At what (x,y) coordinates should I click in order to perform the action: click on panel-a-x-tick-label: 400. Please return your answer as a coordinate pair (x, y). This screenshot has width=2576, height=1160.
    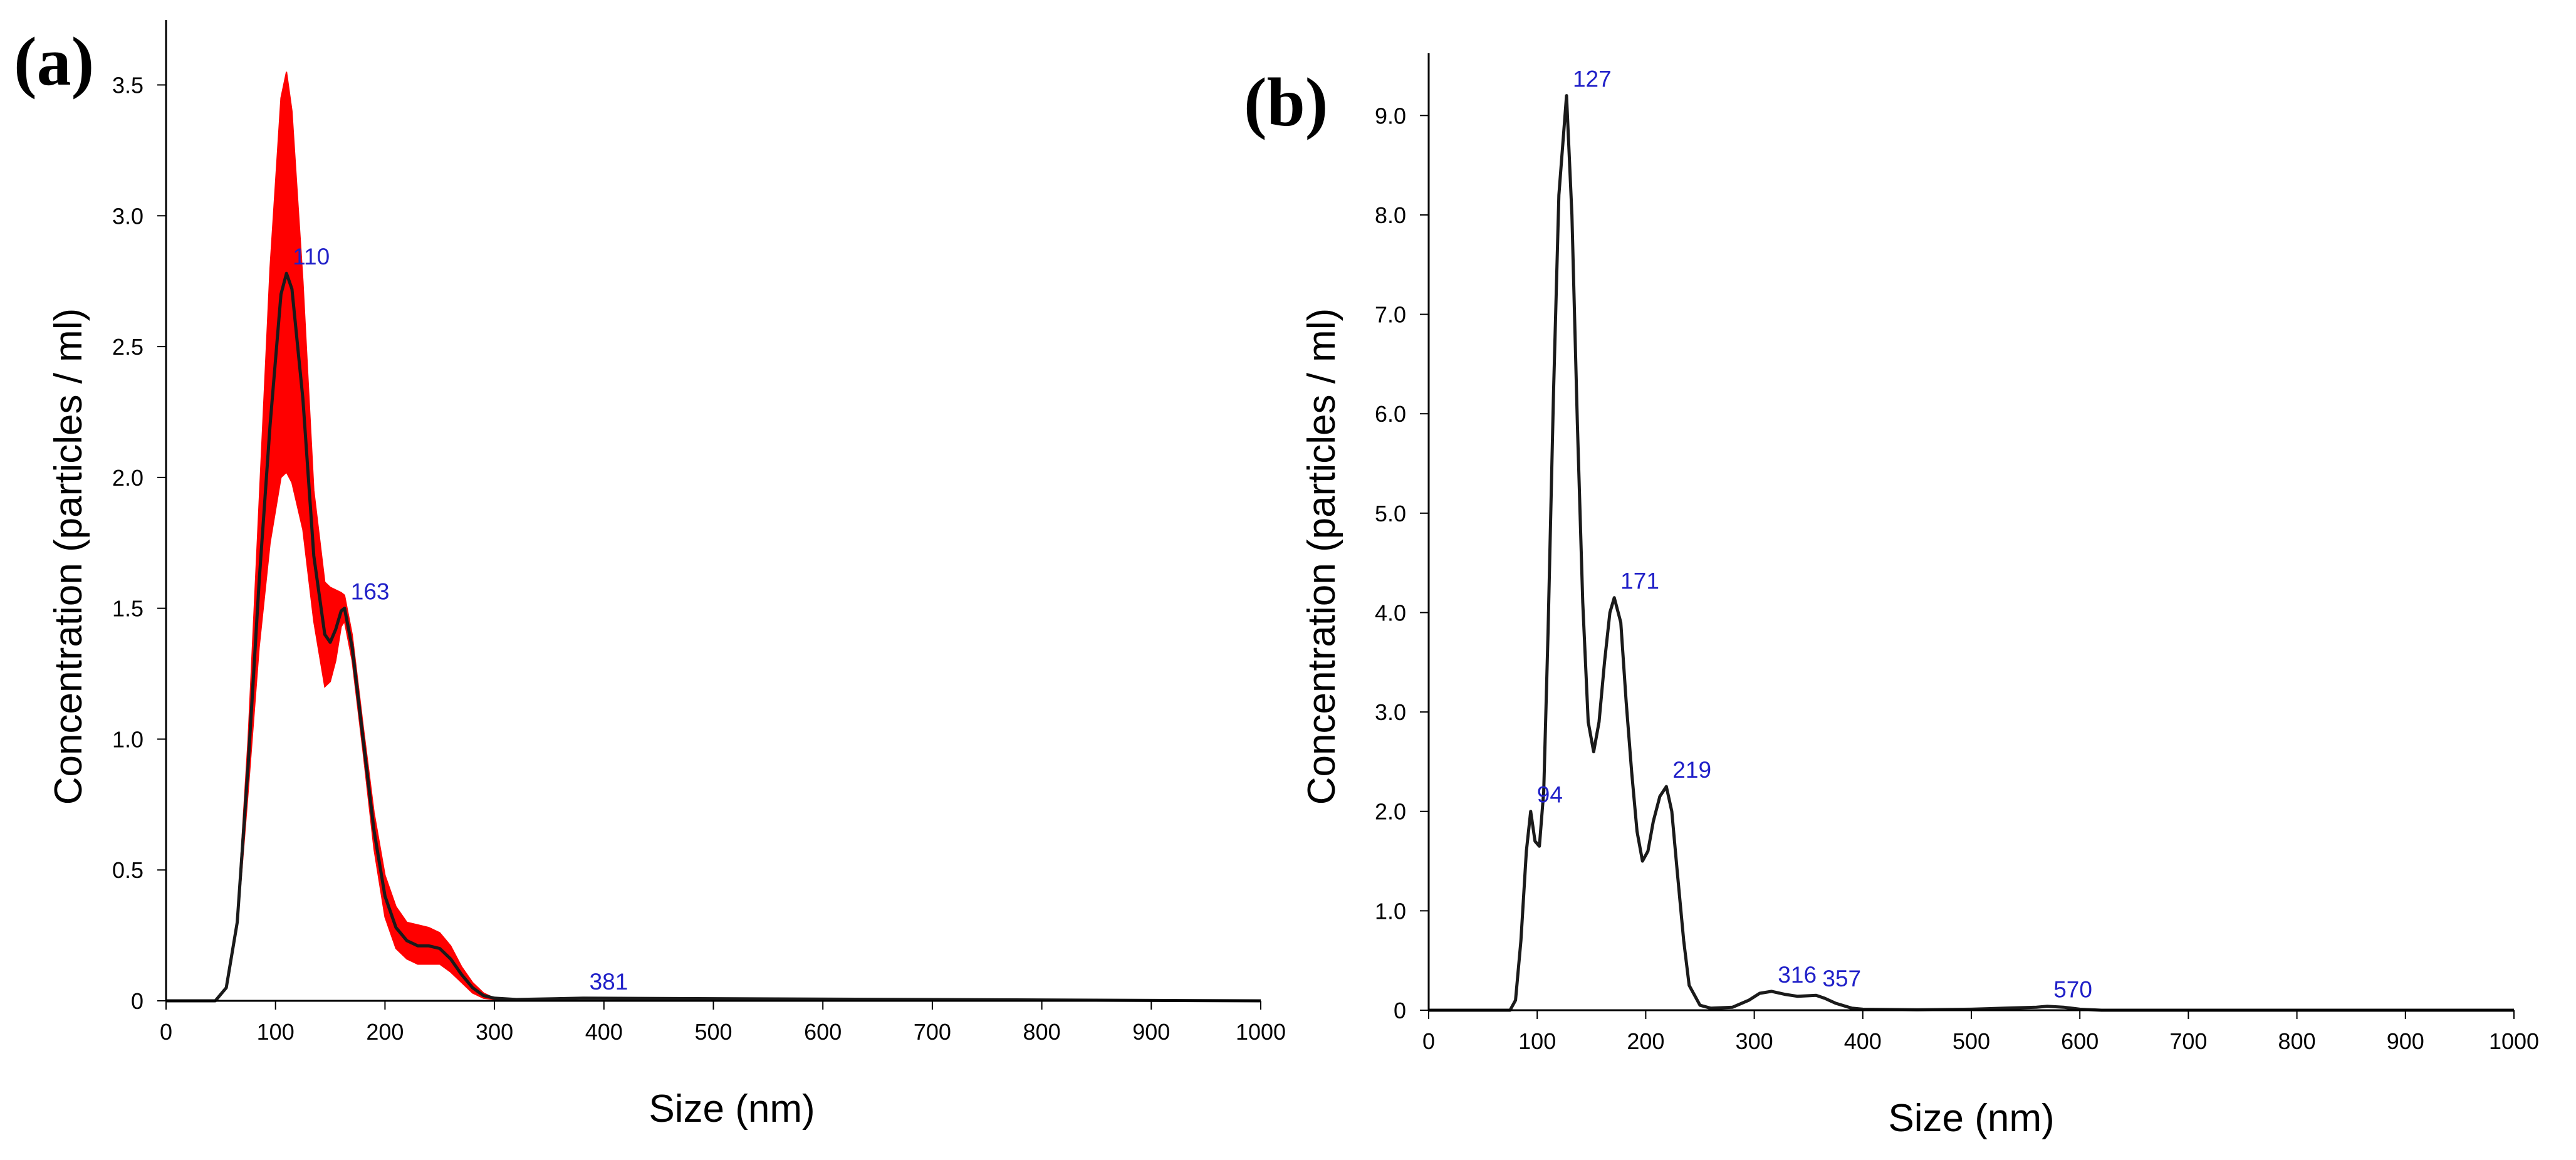
    Looking at the image, I should click on (604, 1032).